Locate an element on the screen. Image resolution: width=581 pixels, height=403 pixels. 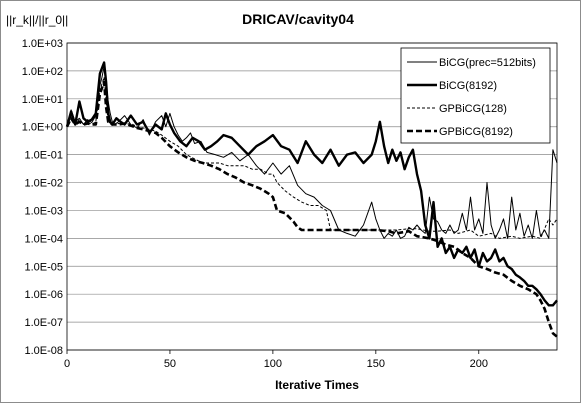
y-tick-label: 1.0E+01 is located at coordinates (42, 100).